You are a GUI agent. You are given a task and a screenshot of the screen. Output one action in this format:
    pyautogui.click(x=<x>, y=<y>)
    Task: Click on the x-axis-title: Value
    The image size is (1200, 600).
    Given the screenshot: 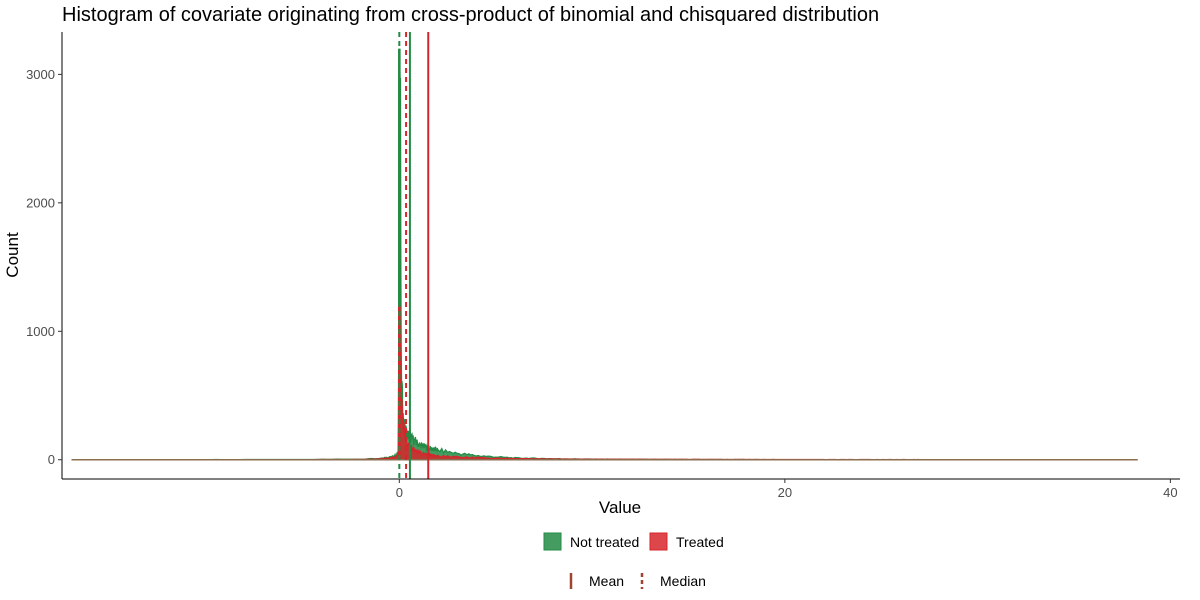 What is the action you would take?
    pyautogui.click(x=620, y=507)
    